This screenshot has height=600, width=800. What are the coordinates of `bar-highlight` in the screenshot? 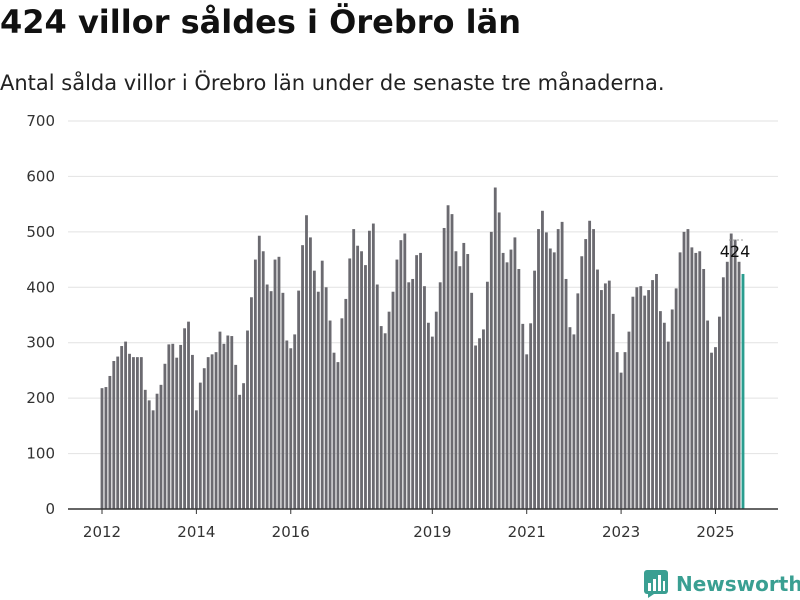 It's located at (743, 391).